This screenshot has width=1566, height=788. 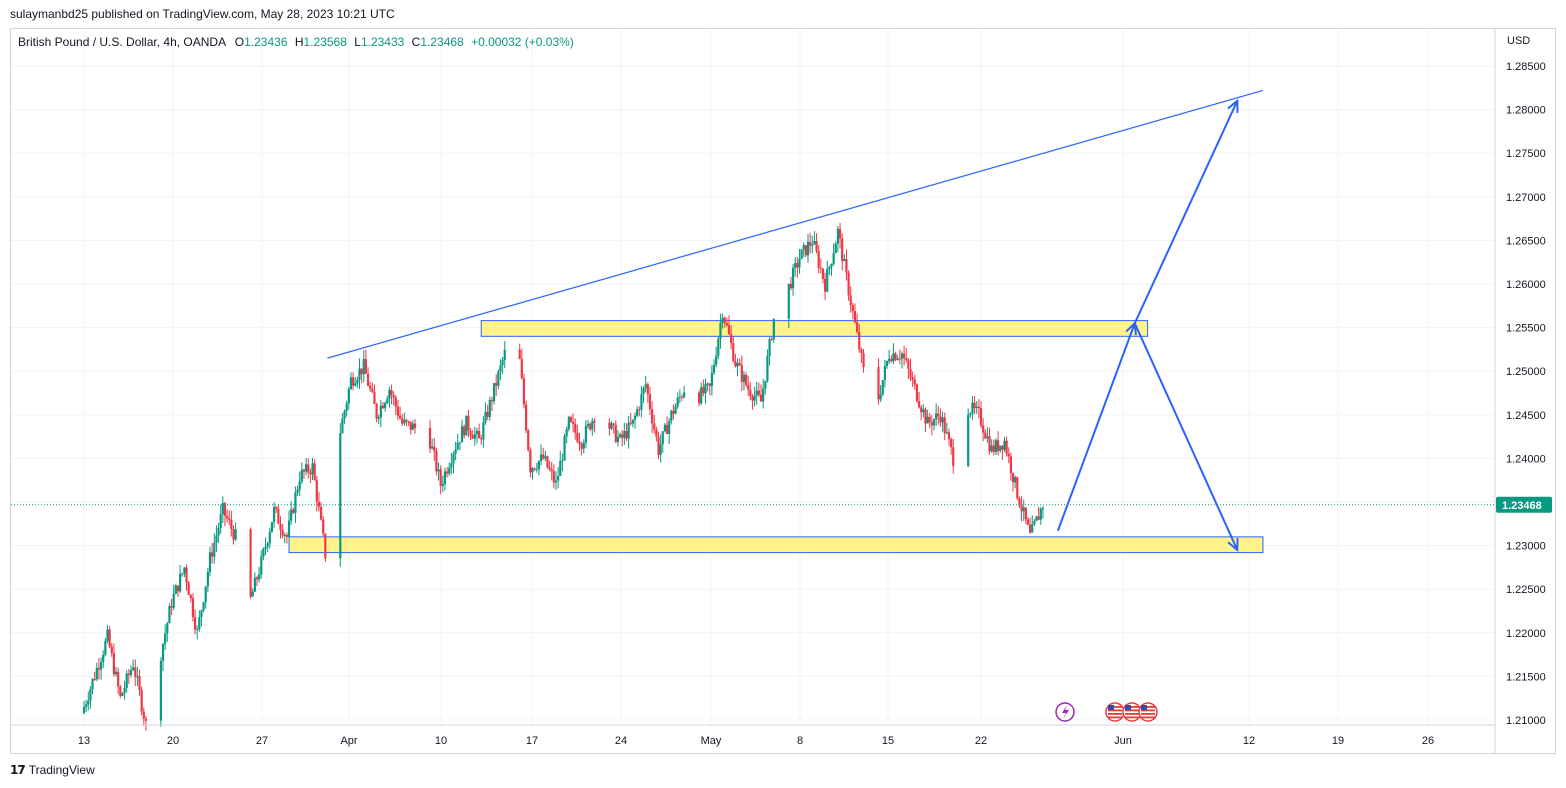 What do you see at coordinates (752, 735) in the screenshot?
I see `time-axis: 13 20 27 Apr 10 17 24 May 8 15 22 Jun 12 19 26` at bounding box center [752, 735].